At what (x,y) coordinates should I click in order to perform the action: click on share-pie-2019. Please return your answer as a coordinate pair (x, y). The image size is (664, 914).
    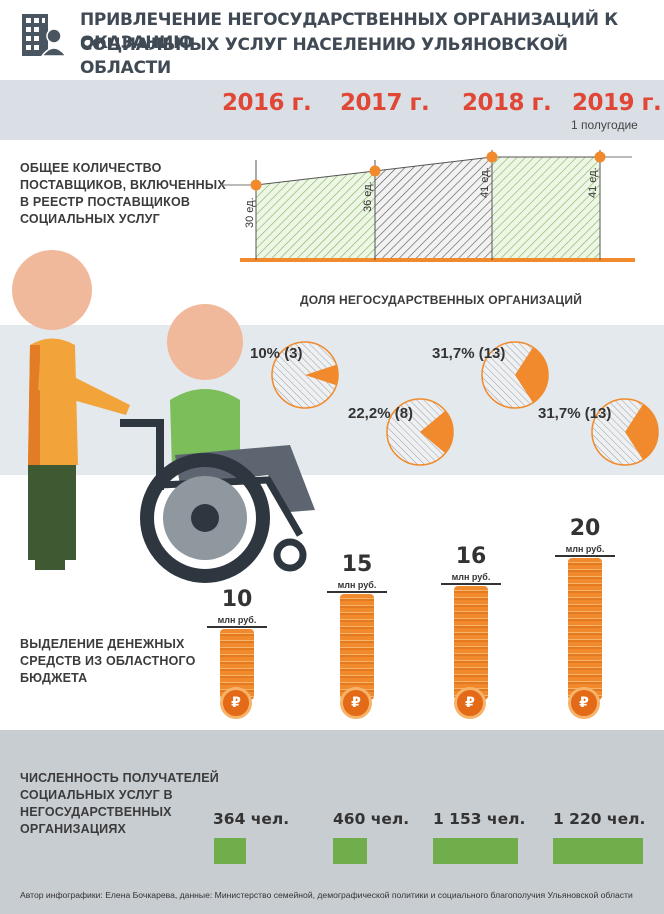
    Looking at the image, I should click on (625, 432).